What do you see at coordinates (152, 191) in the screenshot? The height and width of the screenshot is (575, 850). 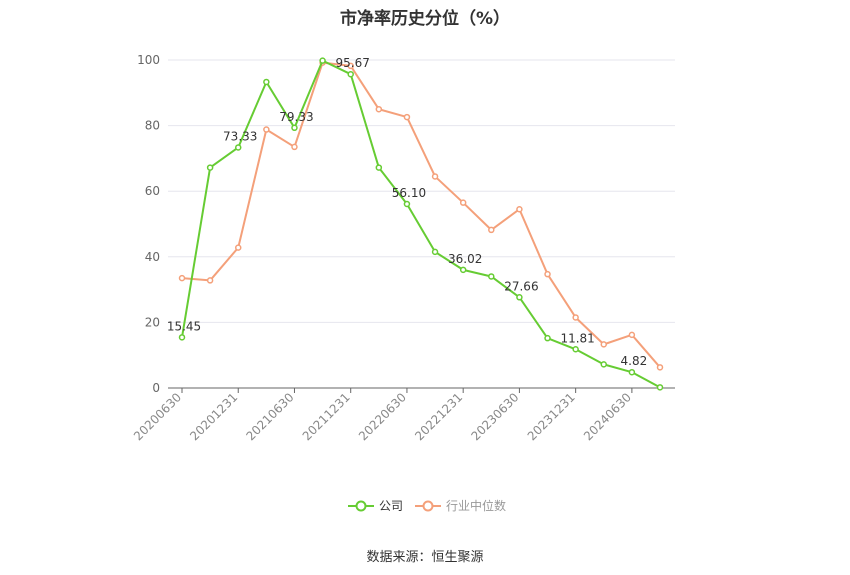 I see `y-tick-label: 60` at bounding box center [152, 191].